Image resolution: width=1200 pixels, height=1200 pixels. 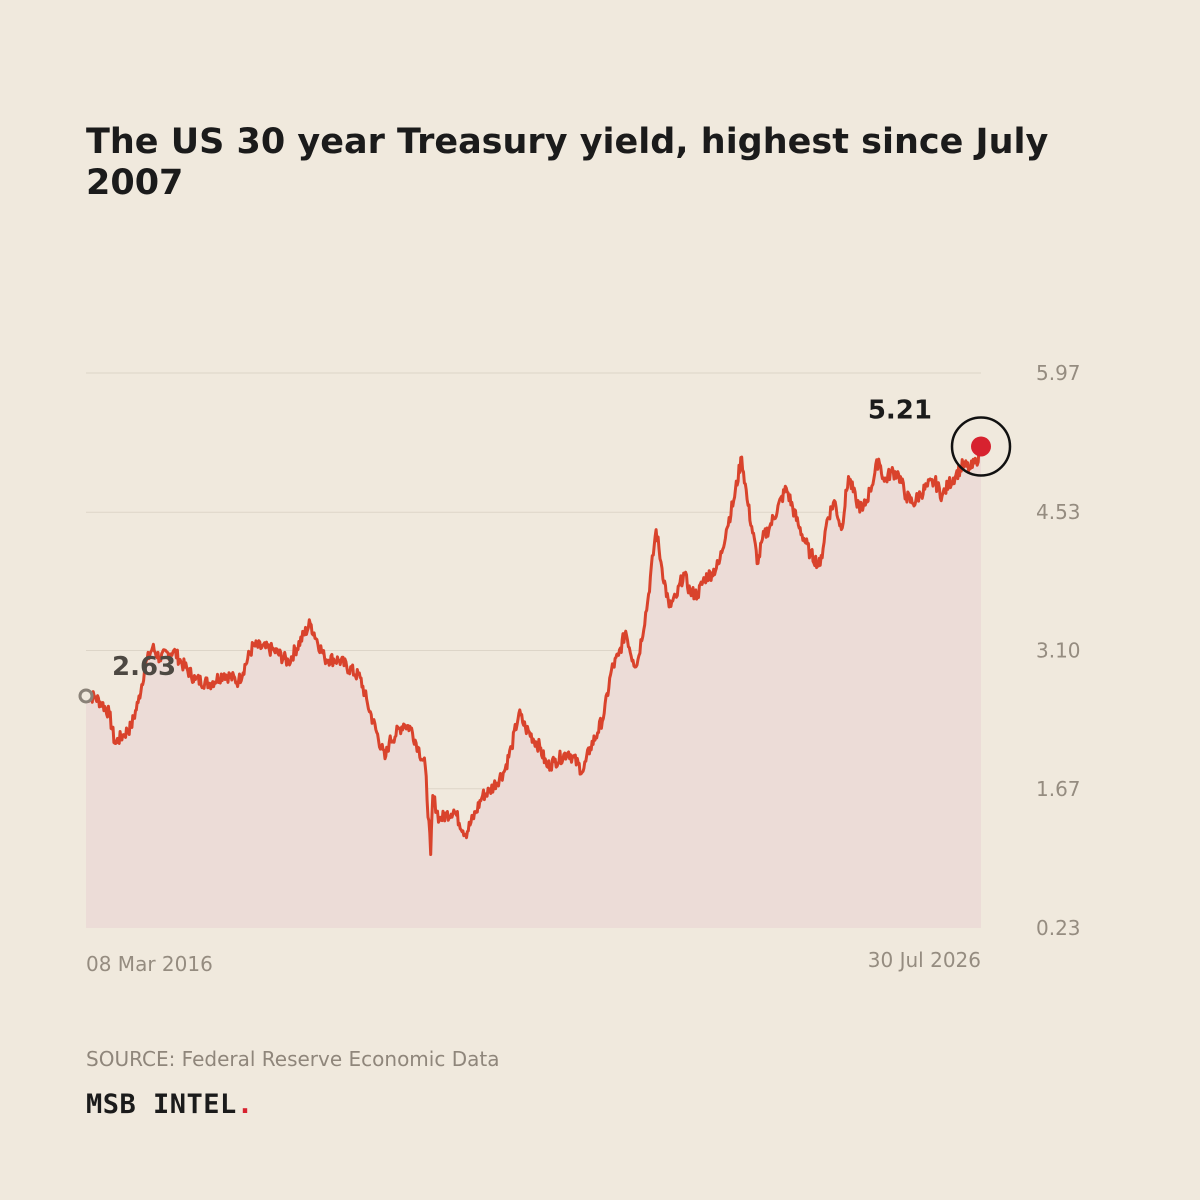 I want to click on x-axis-ticks: 08 Mar 2016 30 Jul 2026, so click(x=533, y=962).